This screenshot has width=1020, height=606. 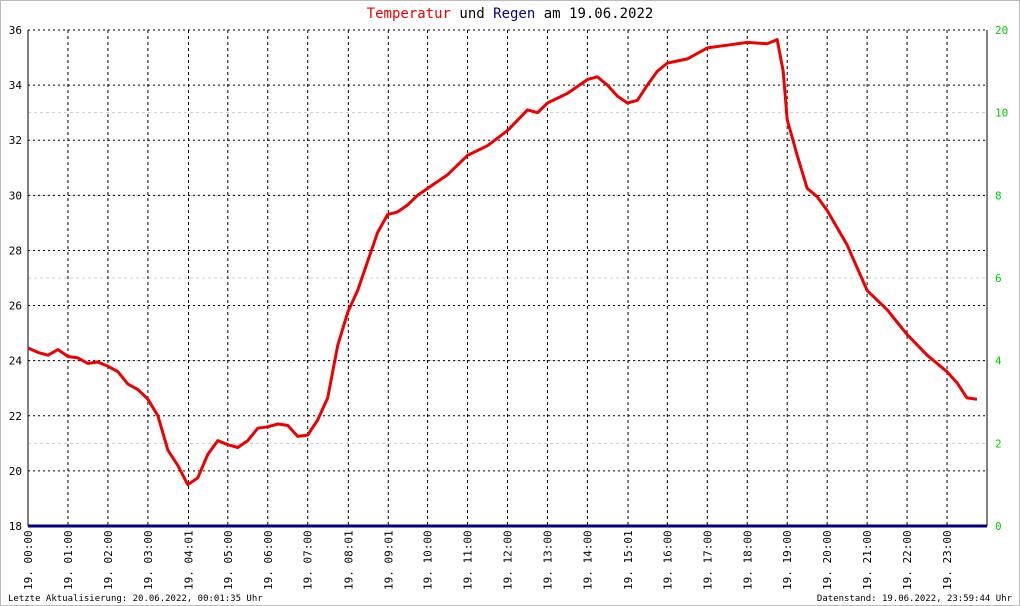 I want to click on x-tick-label: 19. 11:00, so click(x=468, y=560).